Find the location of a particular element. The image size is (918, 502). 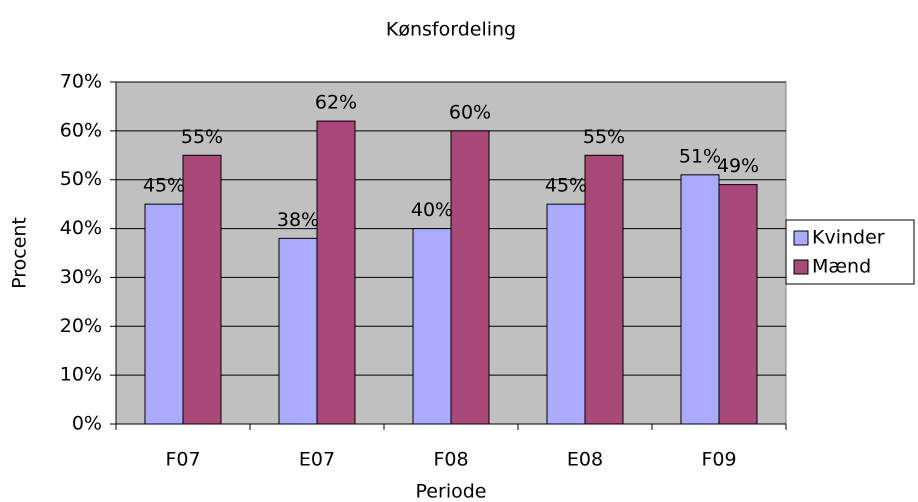

x-tick-label: F07 is located at coordinates (182, 460).